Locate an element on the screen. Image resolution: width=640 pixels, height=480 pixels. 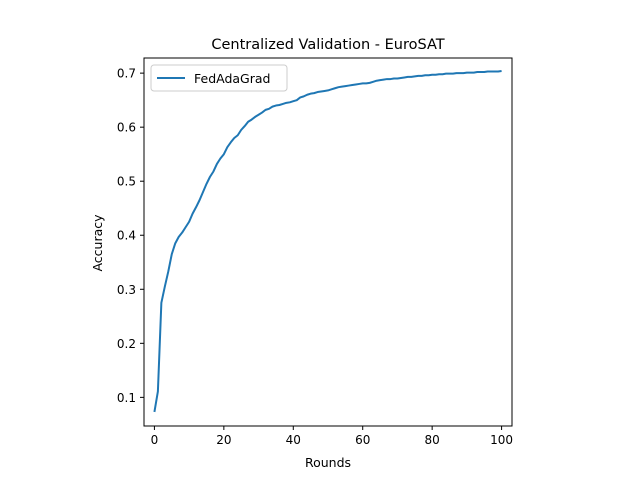
legend: FedAdaGrad is located at coordinates (219, 78).